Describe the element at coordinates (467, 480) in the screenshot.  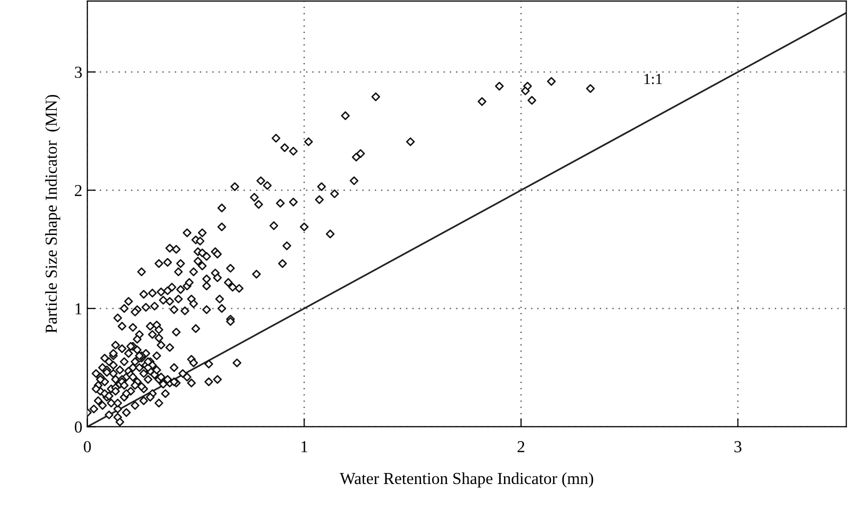
I see `x-axis-title: Water Retention Shape Indicator (mn)` at that location.